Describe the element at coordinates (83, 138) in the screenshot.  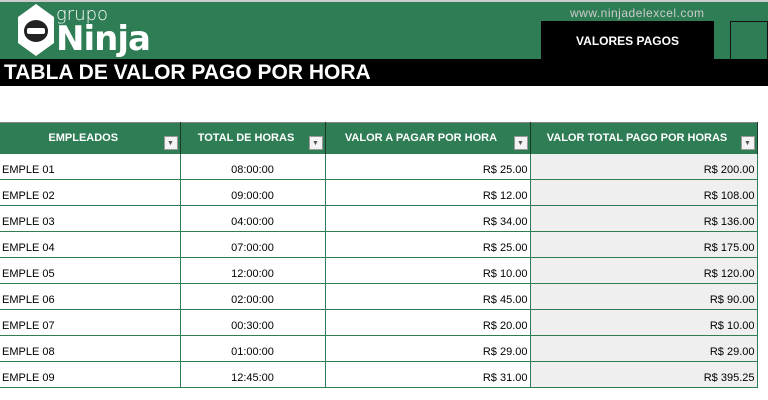
I see `column-header-label: EMPLEADOS` at that location.